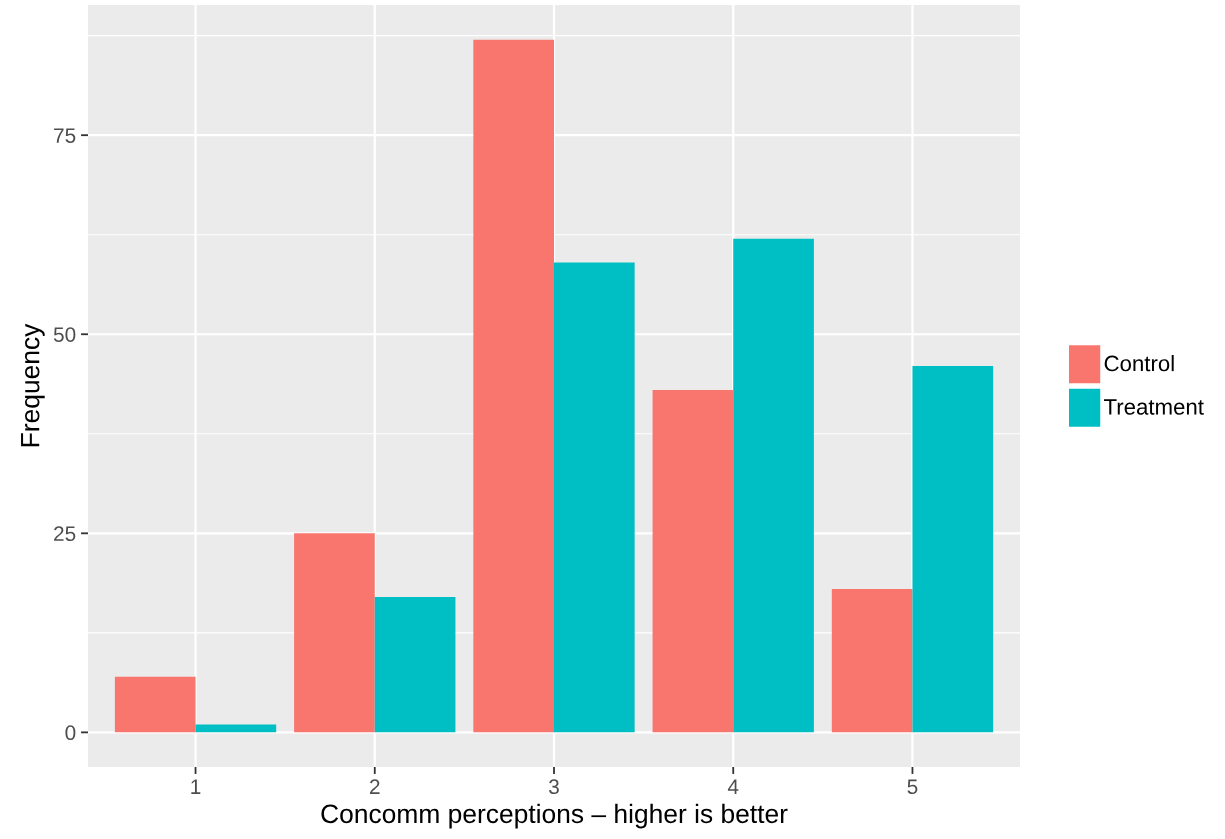 This screenshot has width=1225, height=839. What do you see at coordinates (65, 534) in the screenshot?
I see `y-tick-label: 25` at bounding box center [65, 534].